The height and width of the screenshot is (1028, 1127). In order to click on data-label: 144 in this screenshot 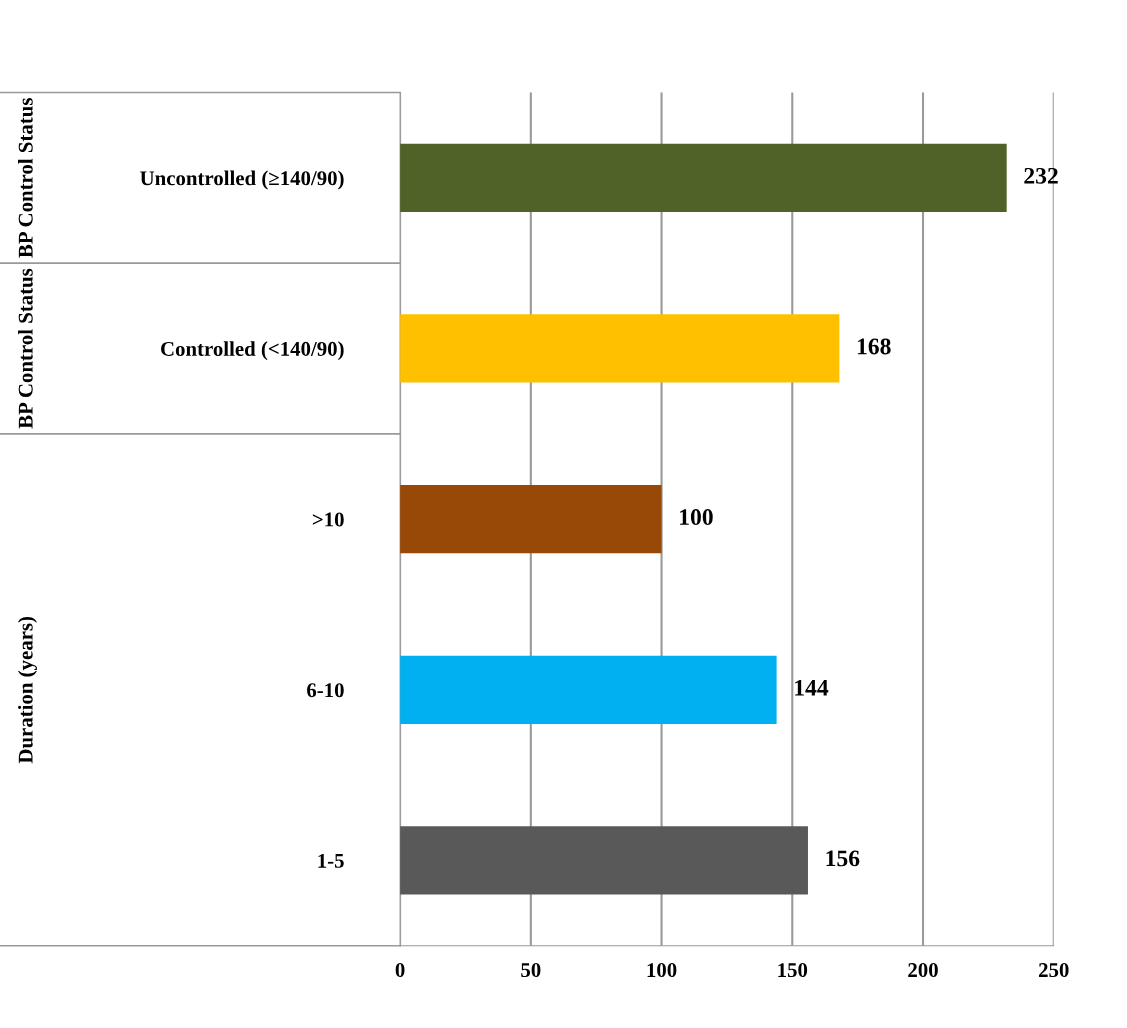, I will do `click(812, 687)`.